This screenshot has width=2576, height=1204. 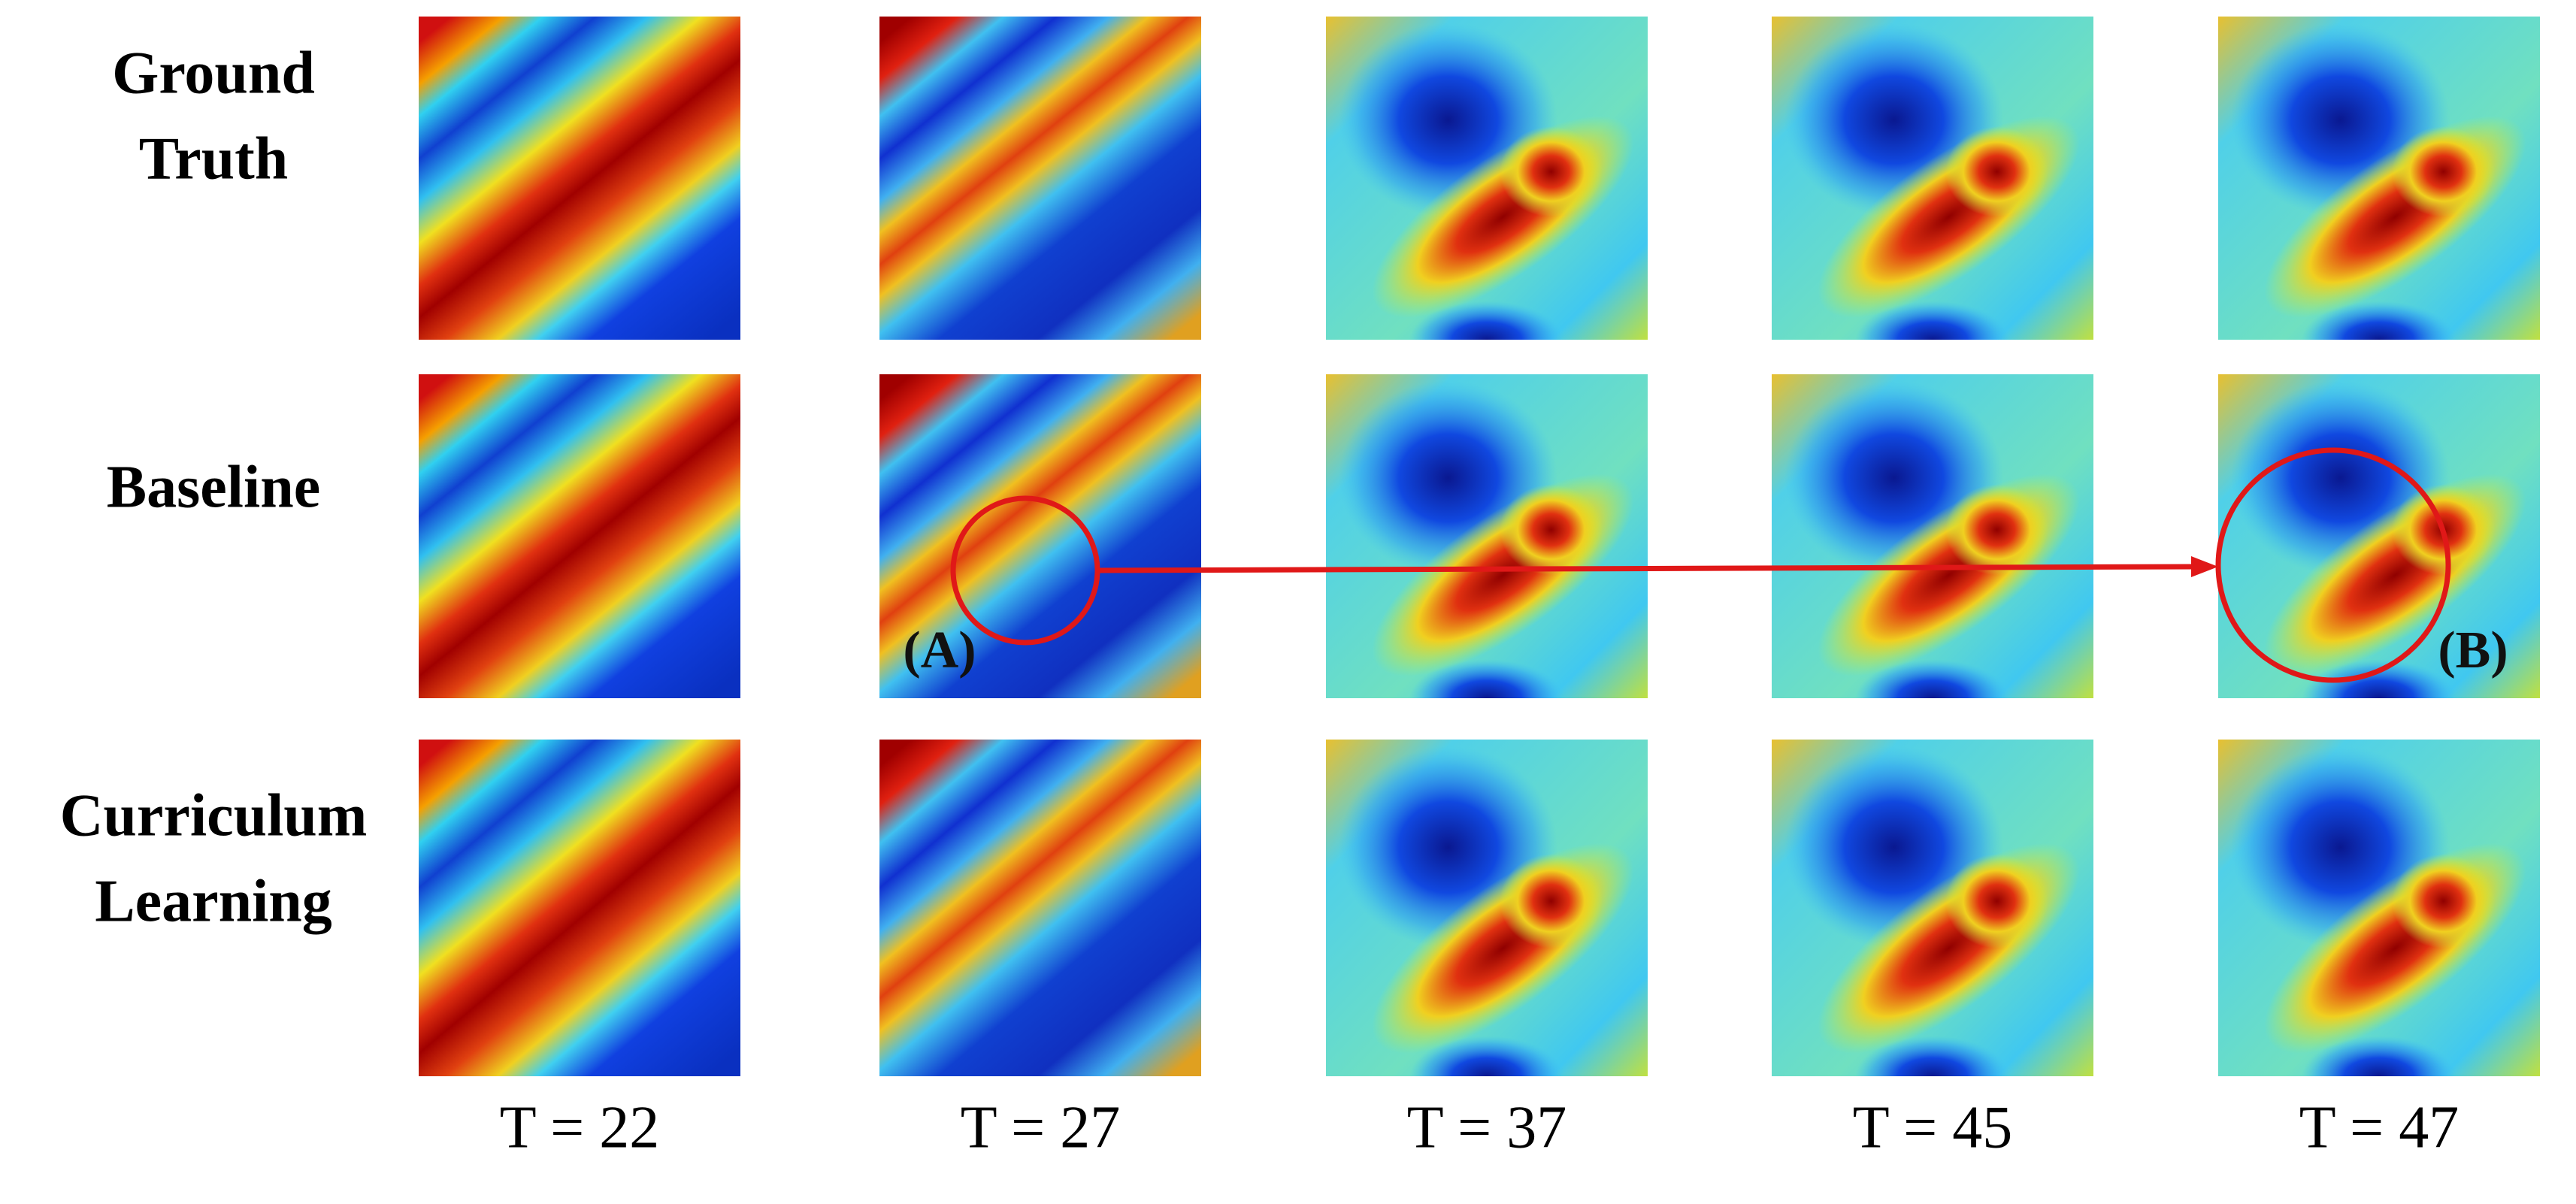 What do you see at coordinates (2379, 1127) in the screenshot?
I see `column-label: T = 47` at bounding box center [2379, 1127].